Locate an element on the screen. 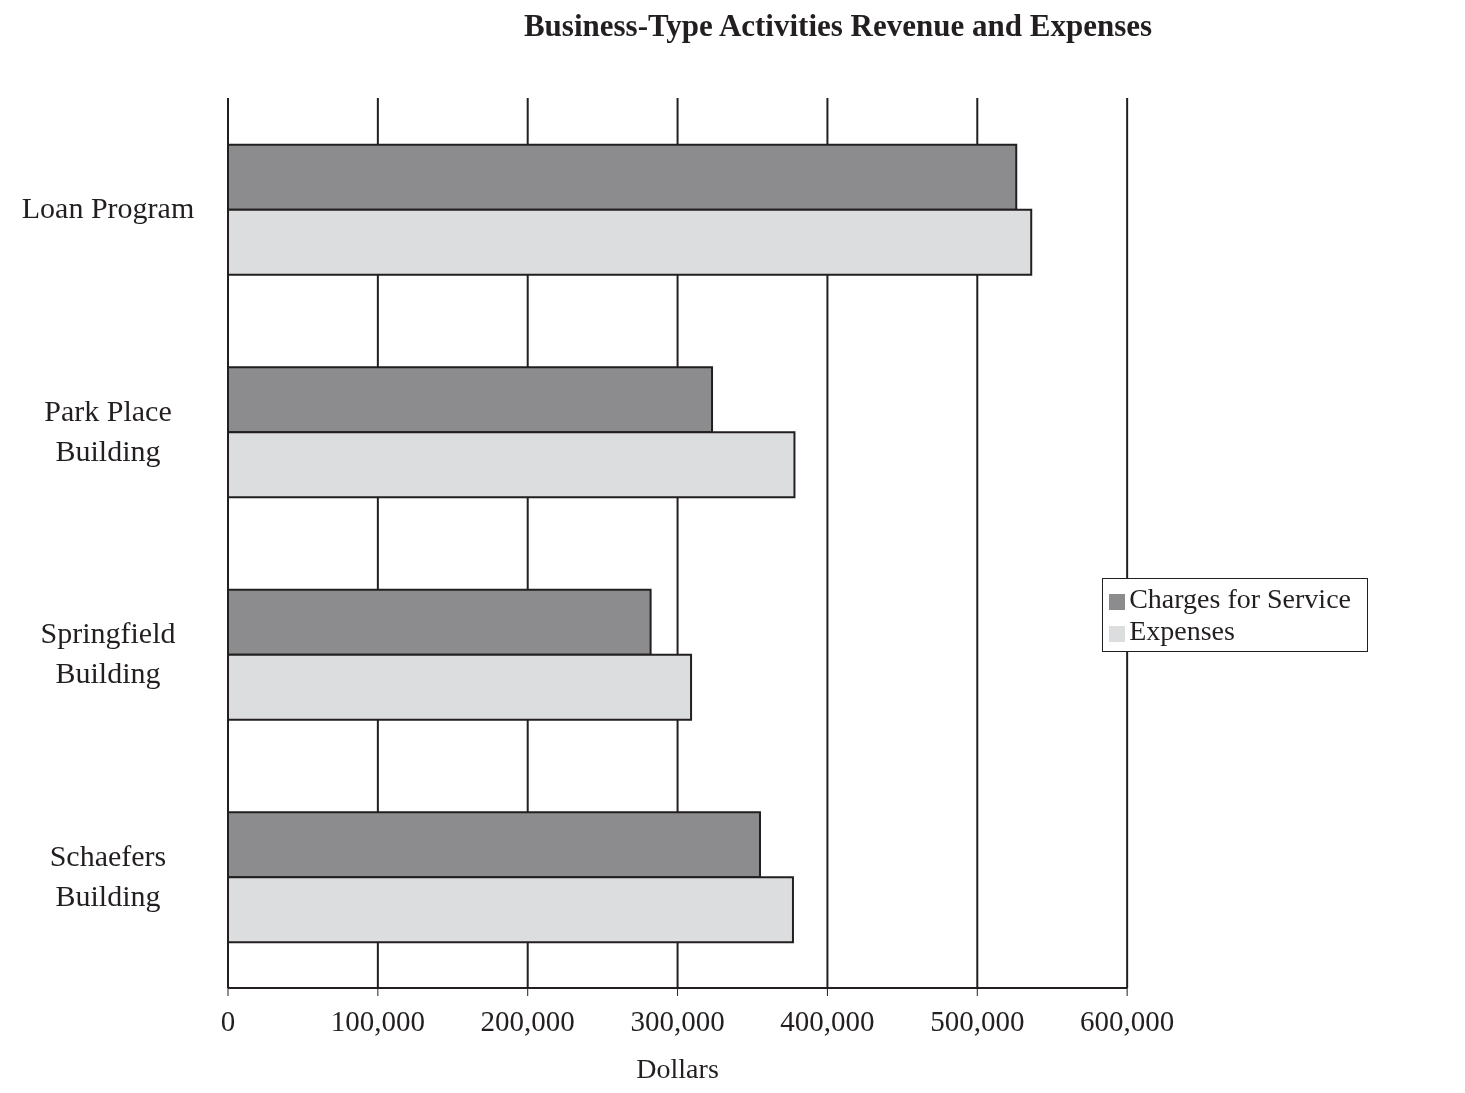 The height and width of the screenshot is (1093, 1465). x-tick-label: 400,000 is located at coordinates (827, 1020).